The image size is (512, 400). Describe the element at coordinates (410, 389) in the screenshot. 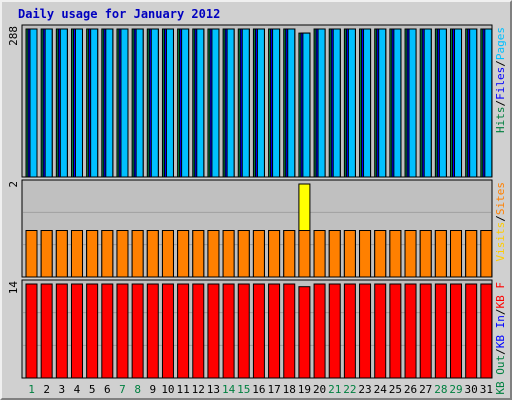

I see `x-tick-label-day-26: 26` at that location.